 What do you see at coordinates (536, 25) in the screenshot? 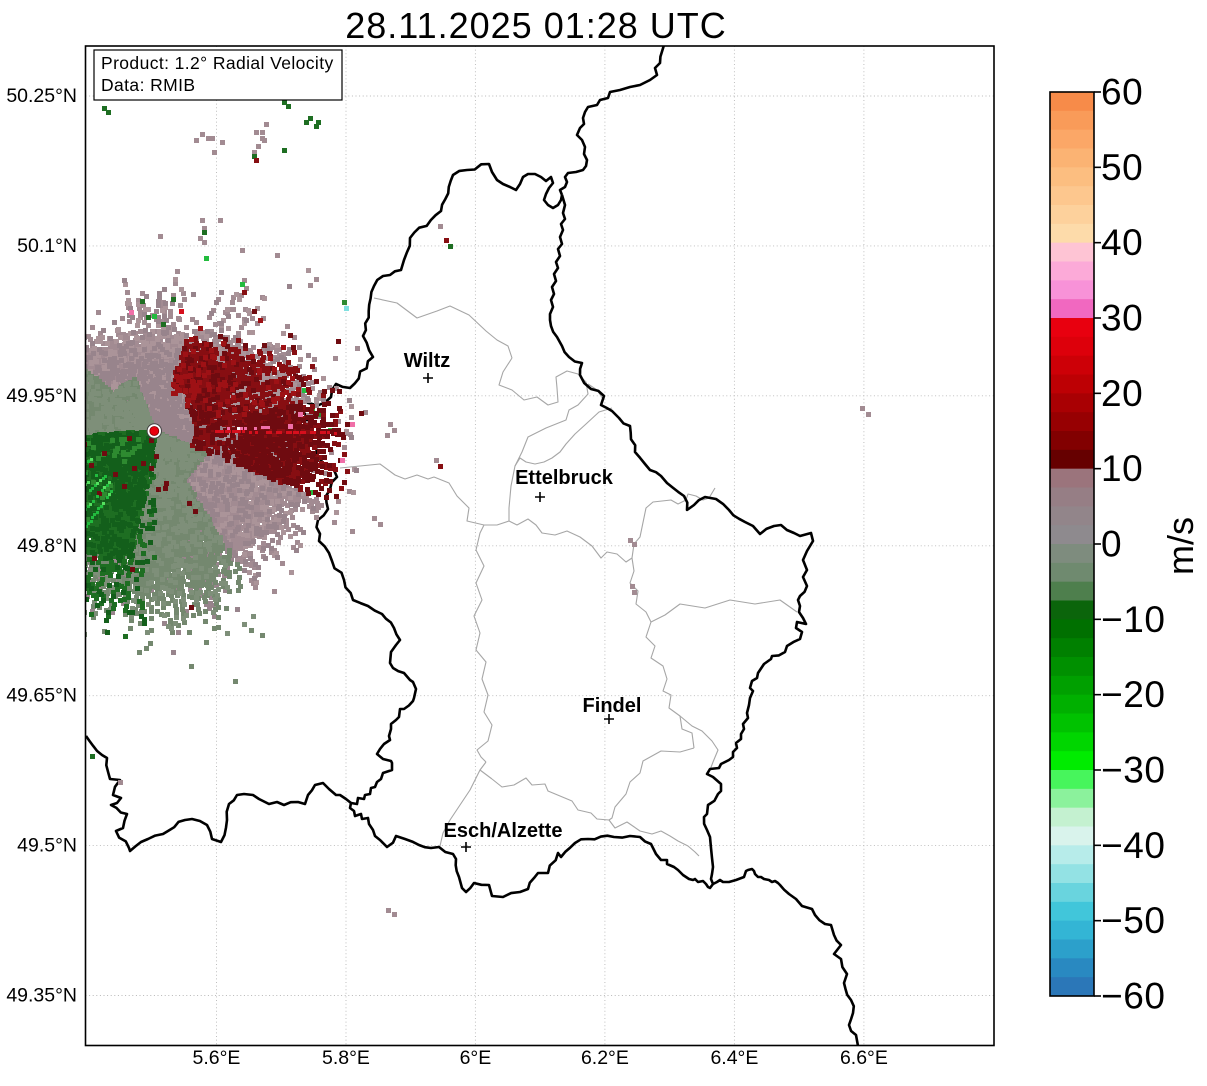
I see `svg-text: 28.11.2025 01:28 UTC` at bounding box center [536, 25].